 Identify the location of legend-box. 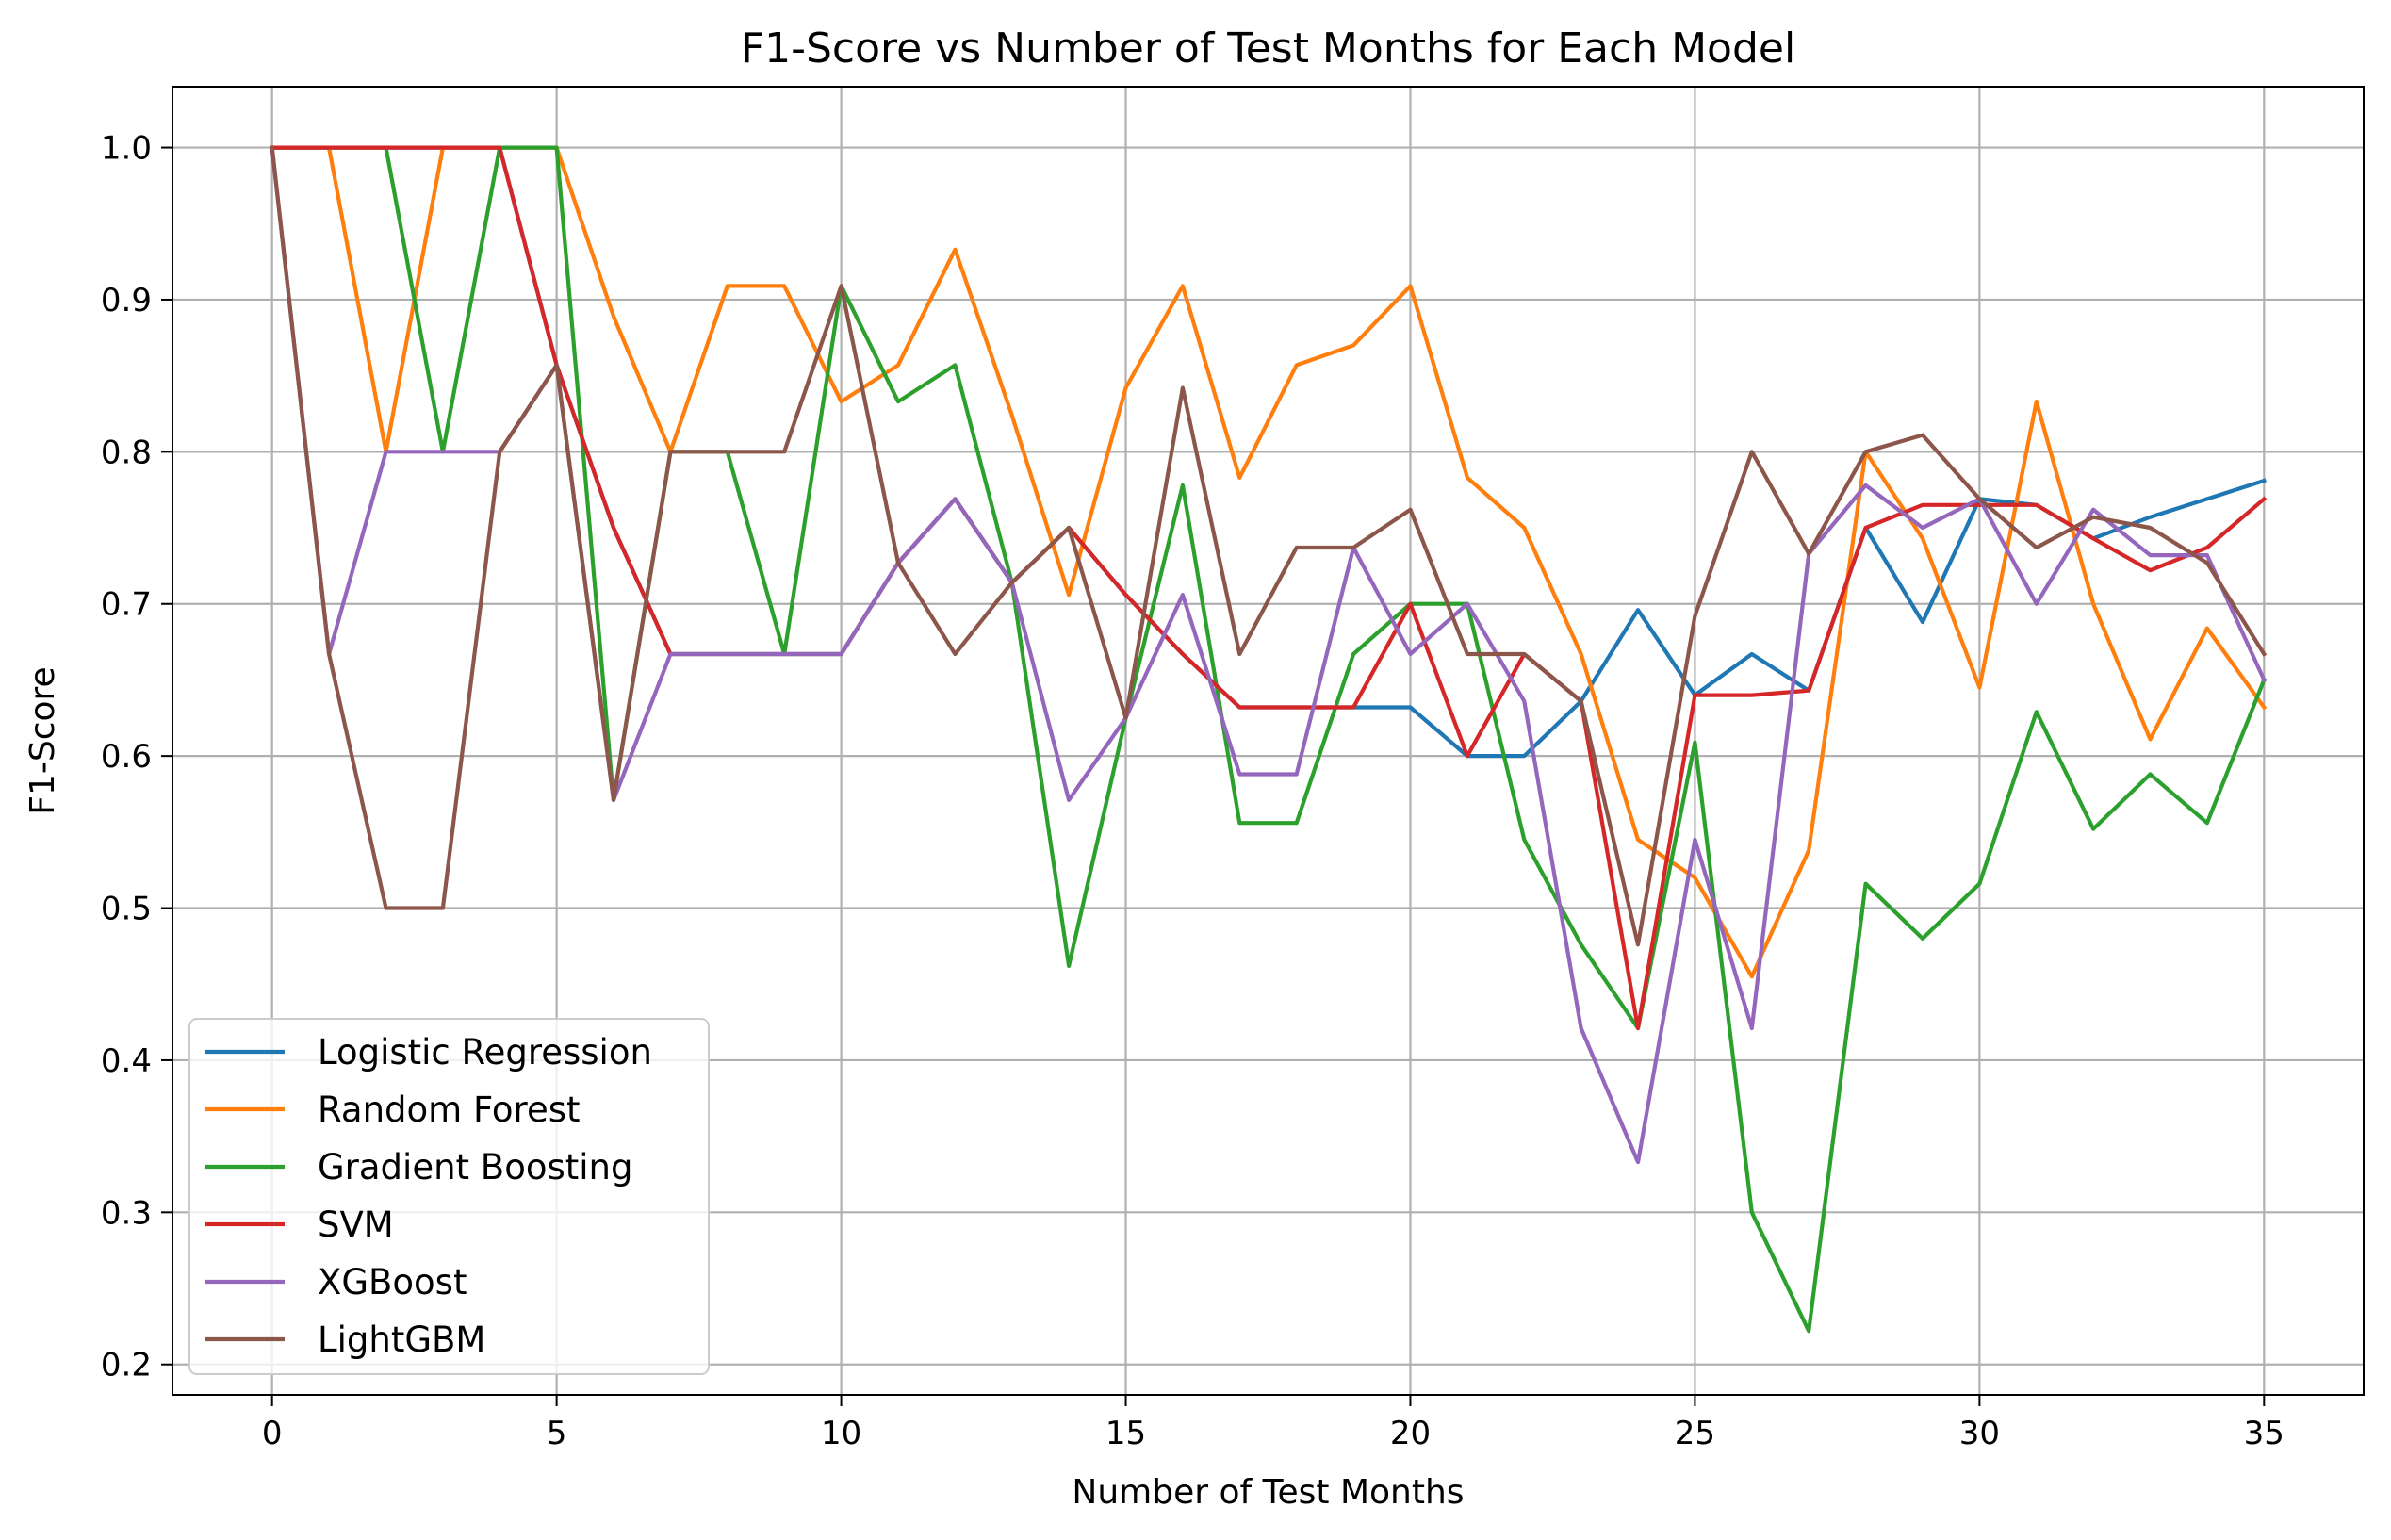
(449, 1196).